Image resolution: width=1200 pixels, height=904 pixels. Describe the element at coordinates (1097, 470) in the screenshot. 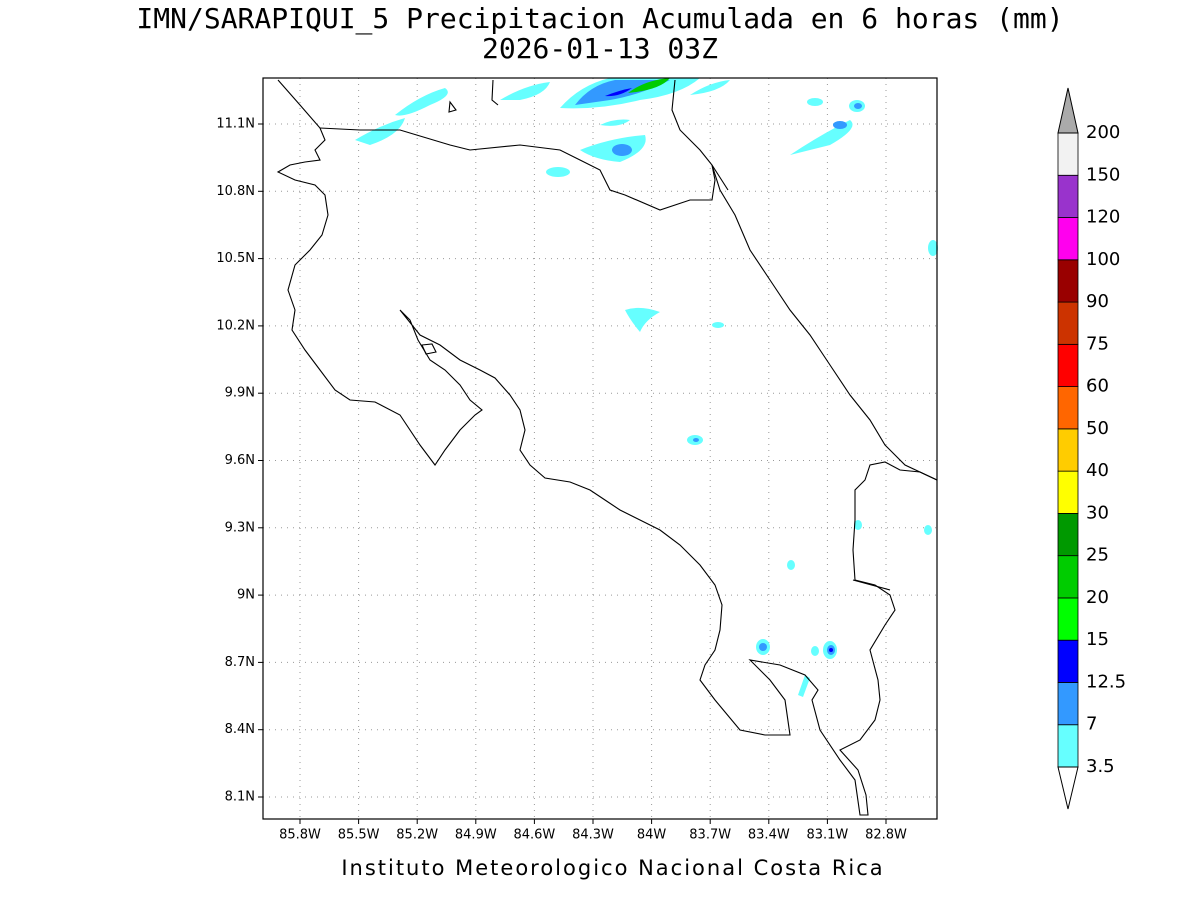

I see `colorbar-label: 40` at that location.